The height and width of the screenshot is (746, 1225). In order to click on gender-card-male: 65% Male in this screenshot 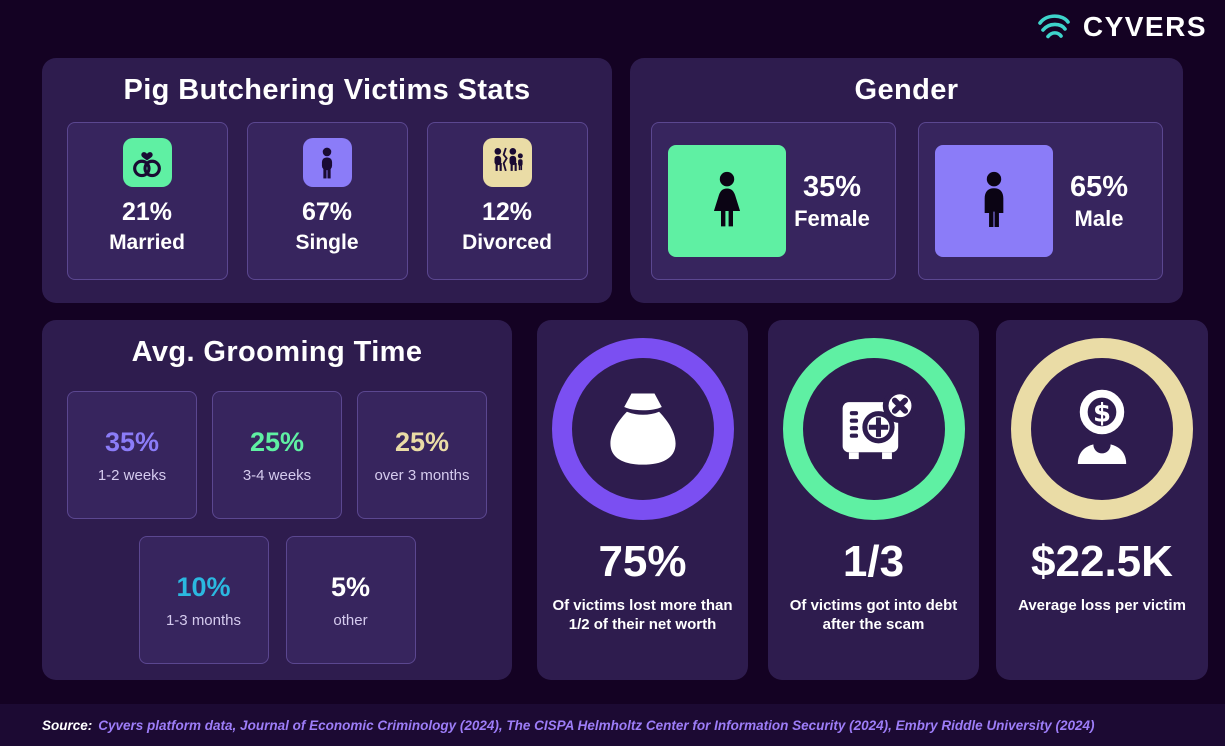, I will do `click(1040, 201)`.